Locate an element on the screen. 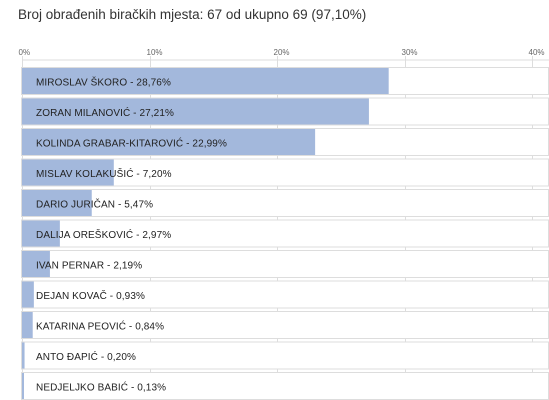 The width and height of the screenshot is (549, 400). bar-label: MISLAV KOLAKUŠIĆ - 7,20% is located at coordinates (104, 173).